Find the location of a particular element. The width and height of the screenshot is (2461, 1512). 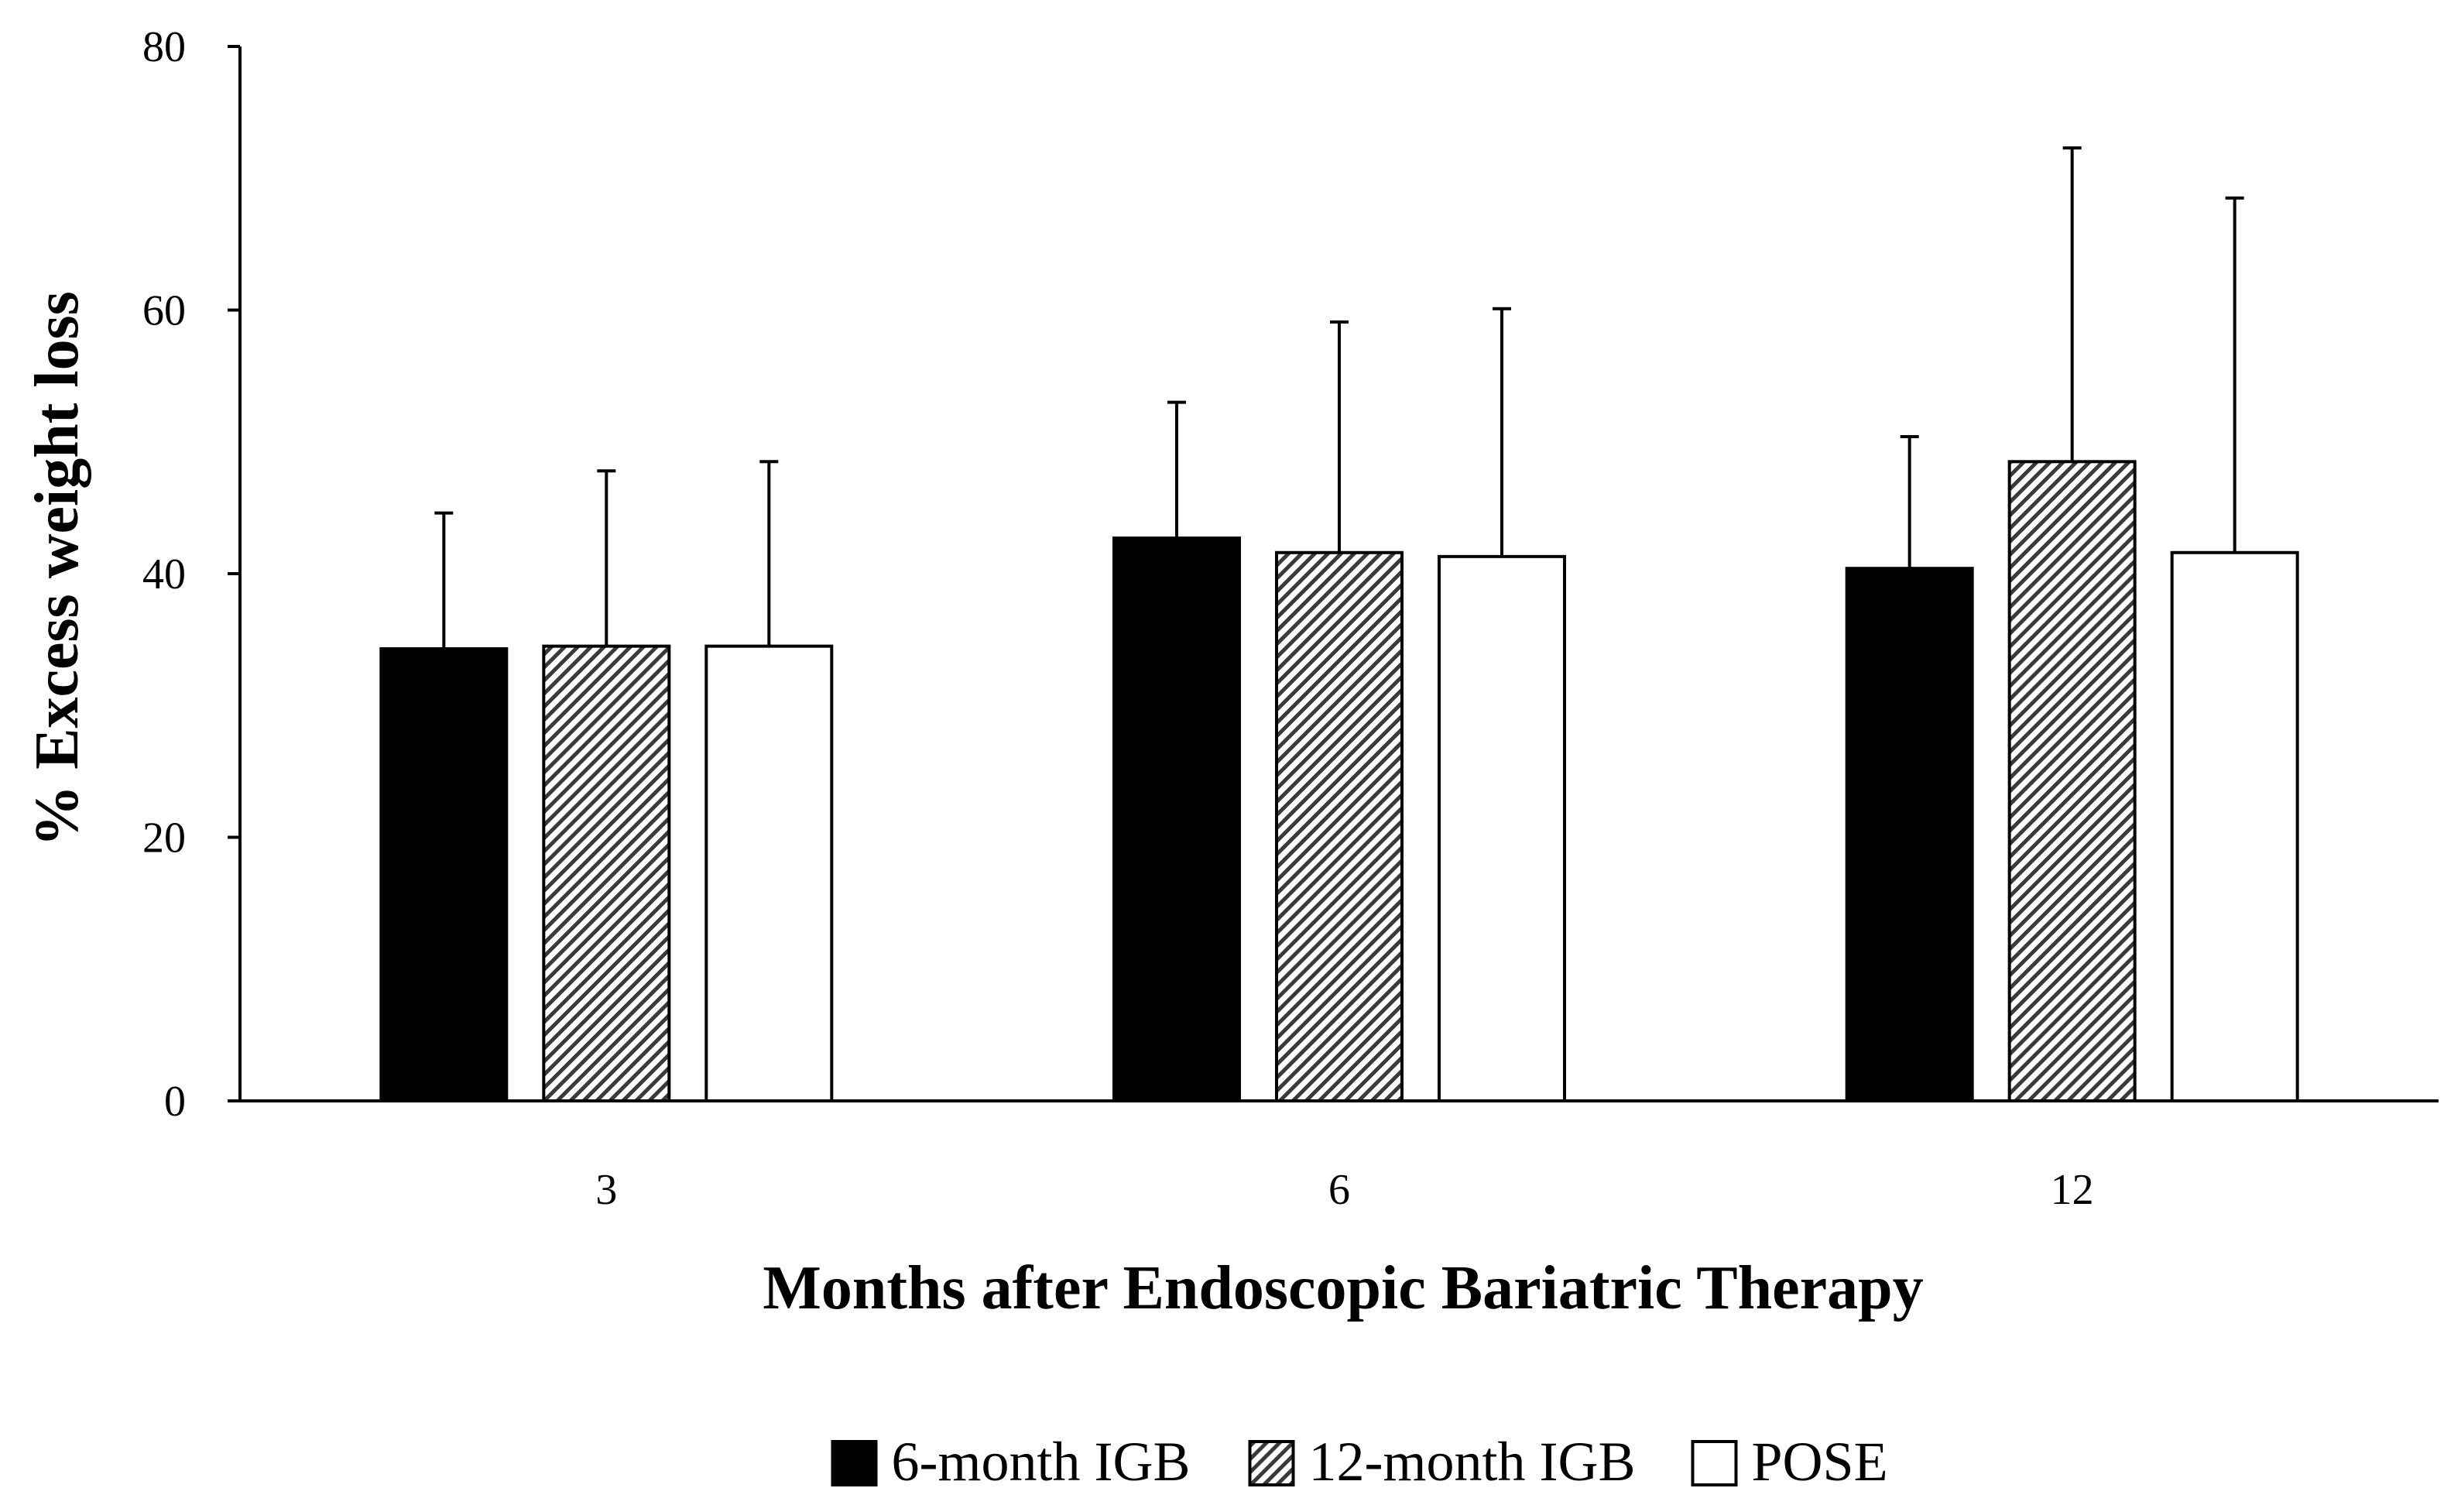

y-tick-label: 20 is located at coordinates (164, 838).